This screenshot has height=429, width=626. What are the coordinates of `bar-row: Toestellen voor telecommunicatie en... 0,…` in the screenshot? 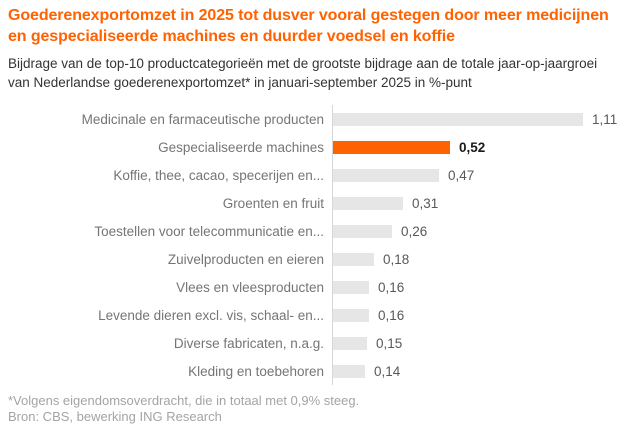 It's located at (313, 231).